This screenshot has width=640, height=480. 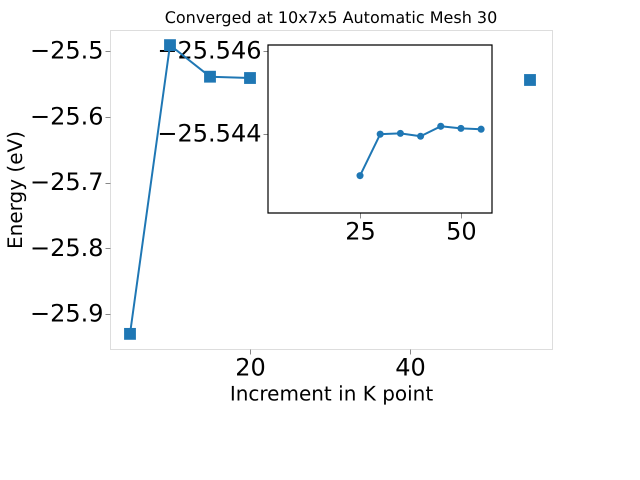 What do you see at coordinates (67, 248) in the screenshot?
I see `y-tick-label: −25.8` at bounding box center [67, 248].